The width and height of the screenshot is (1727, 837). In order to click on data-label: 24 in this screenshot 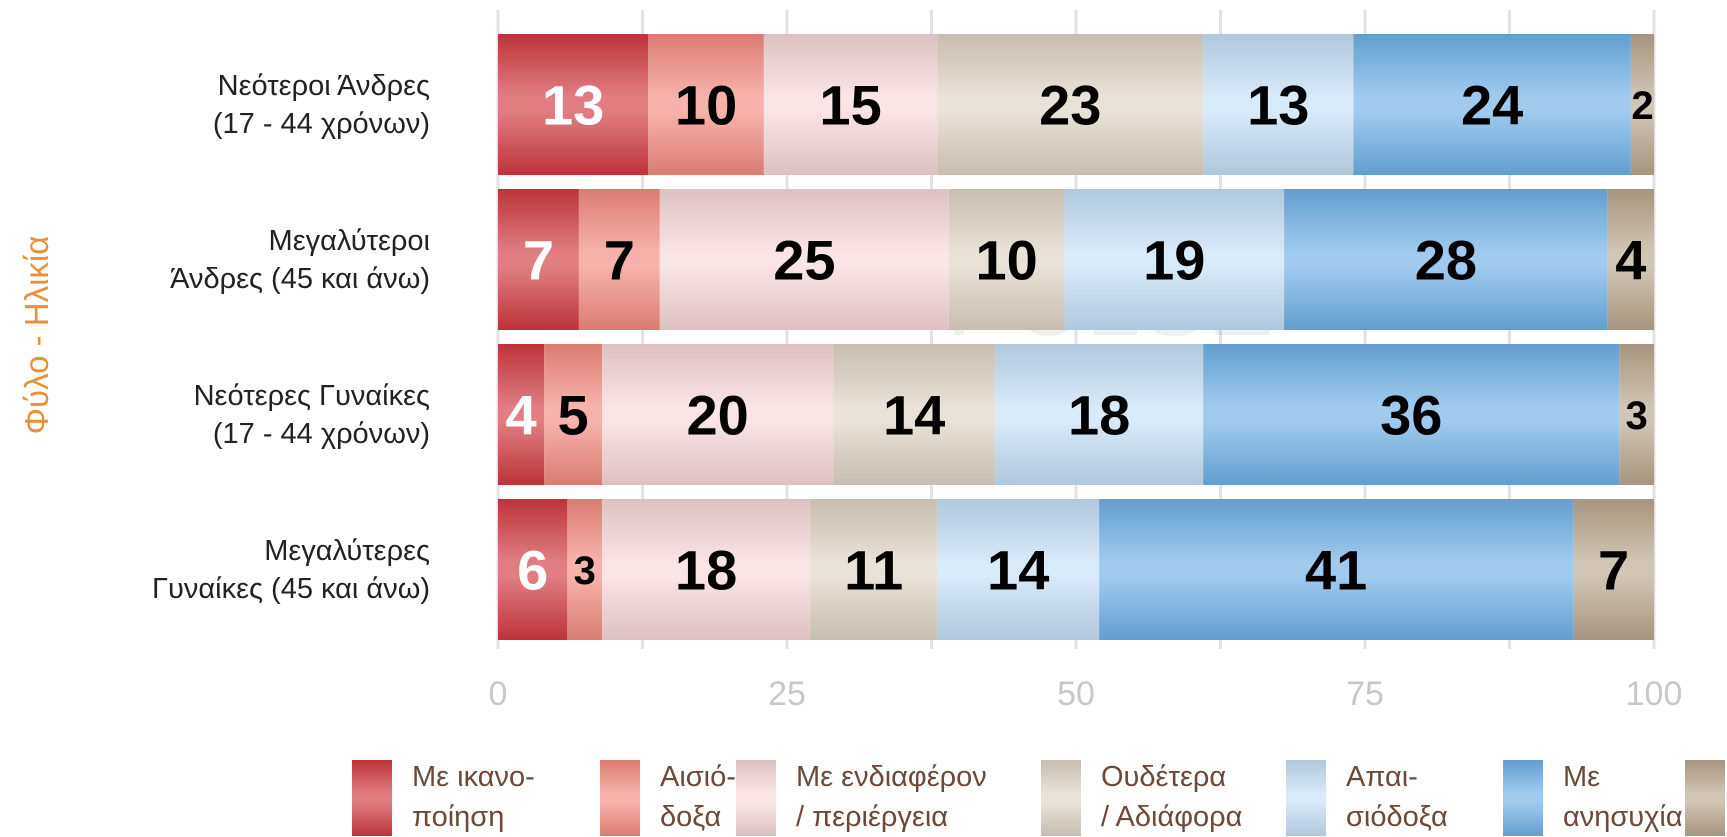, I will do `click(1492, 105)`.